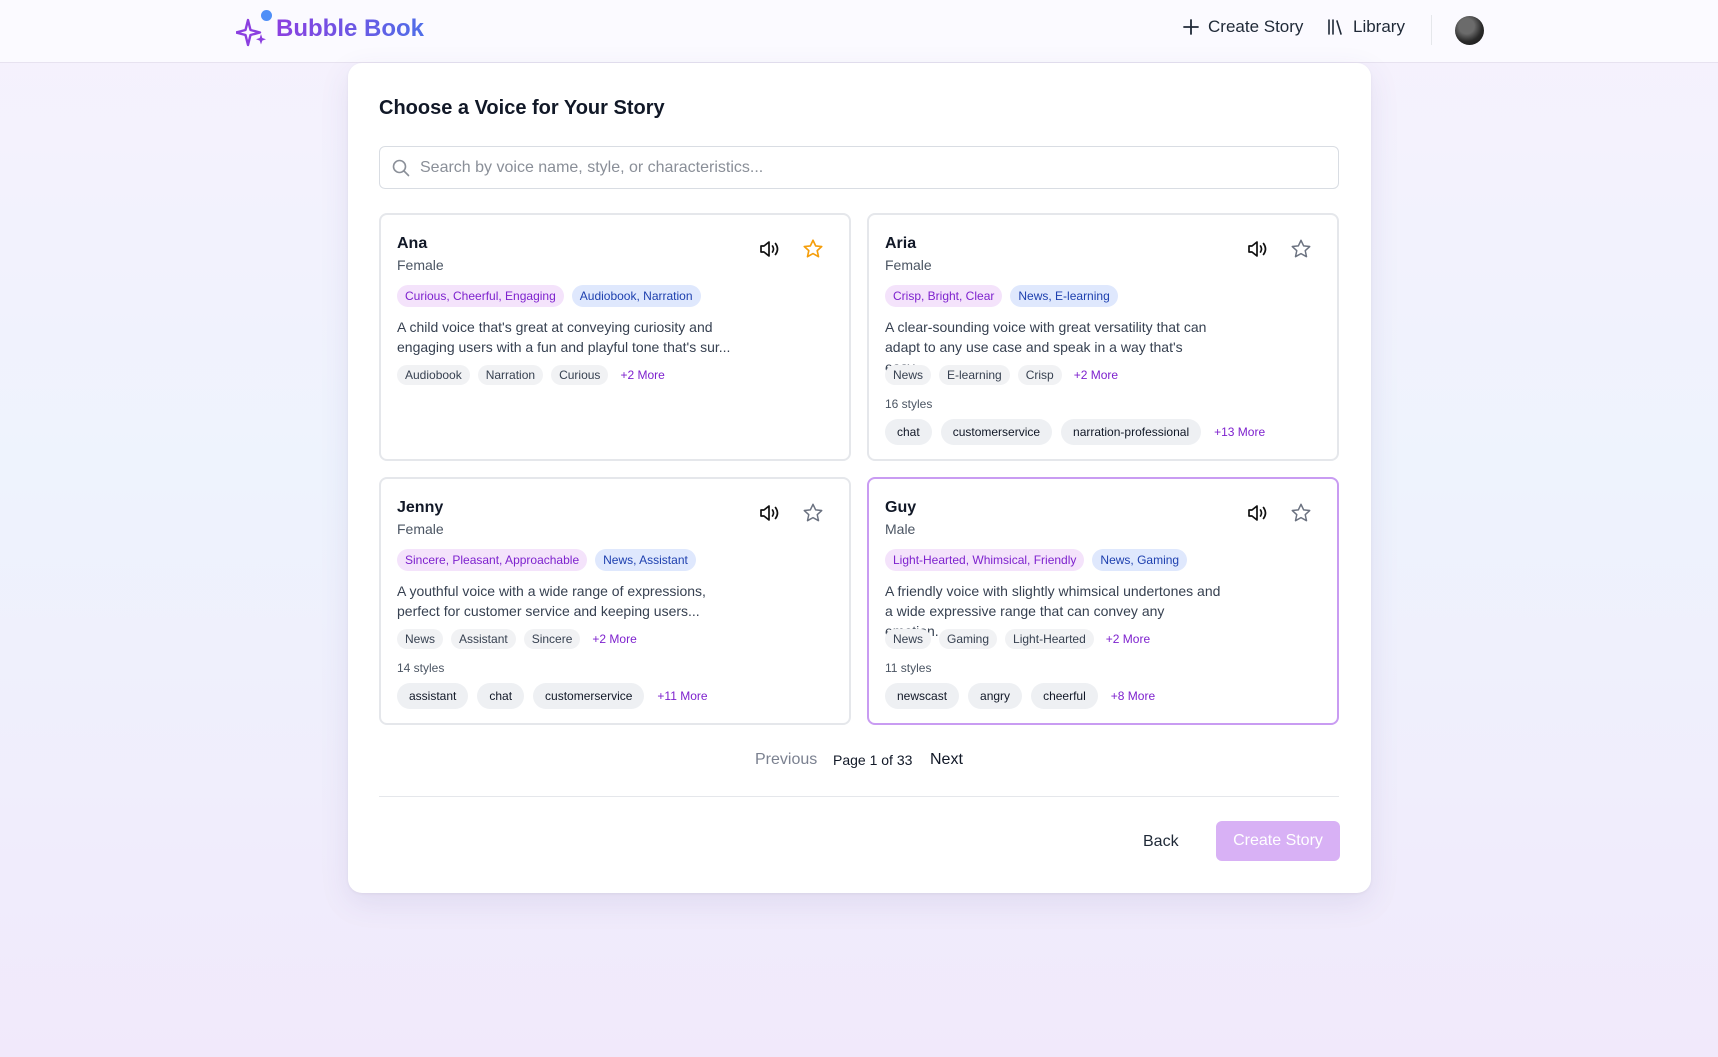  Describe the element at coordinates (517, 639) in the screenshot. I see `tag-list: News Assistant Sincere +2 More` at that location.